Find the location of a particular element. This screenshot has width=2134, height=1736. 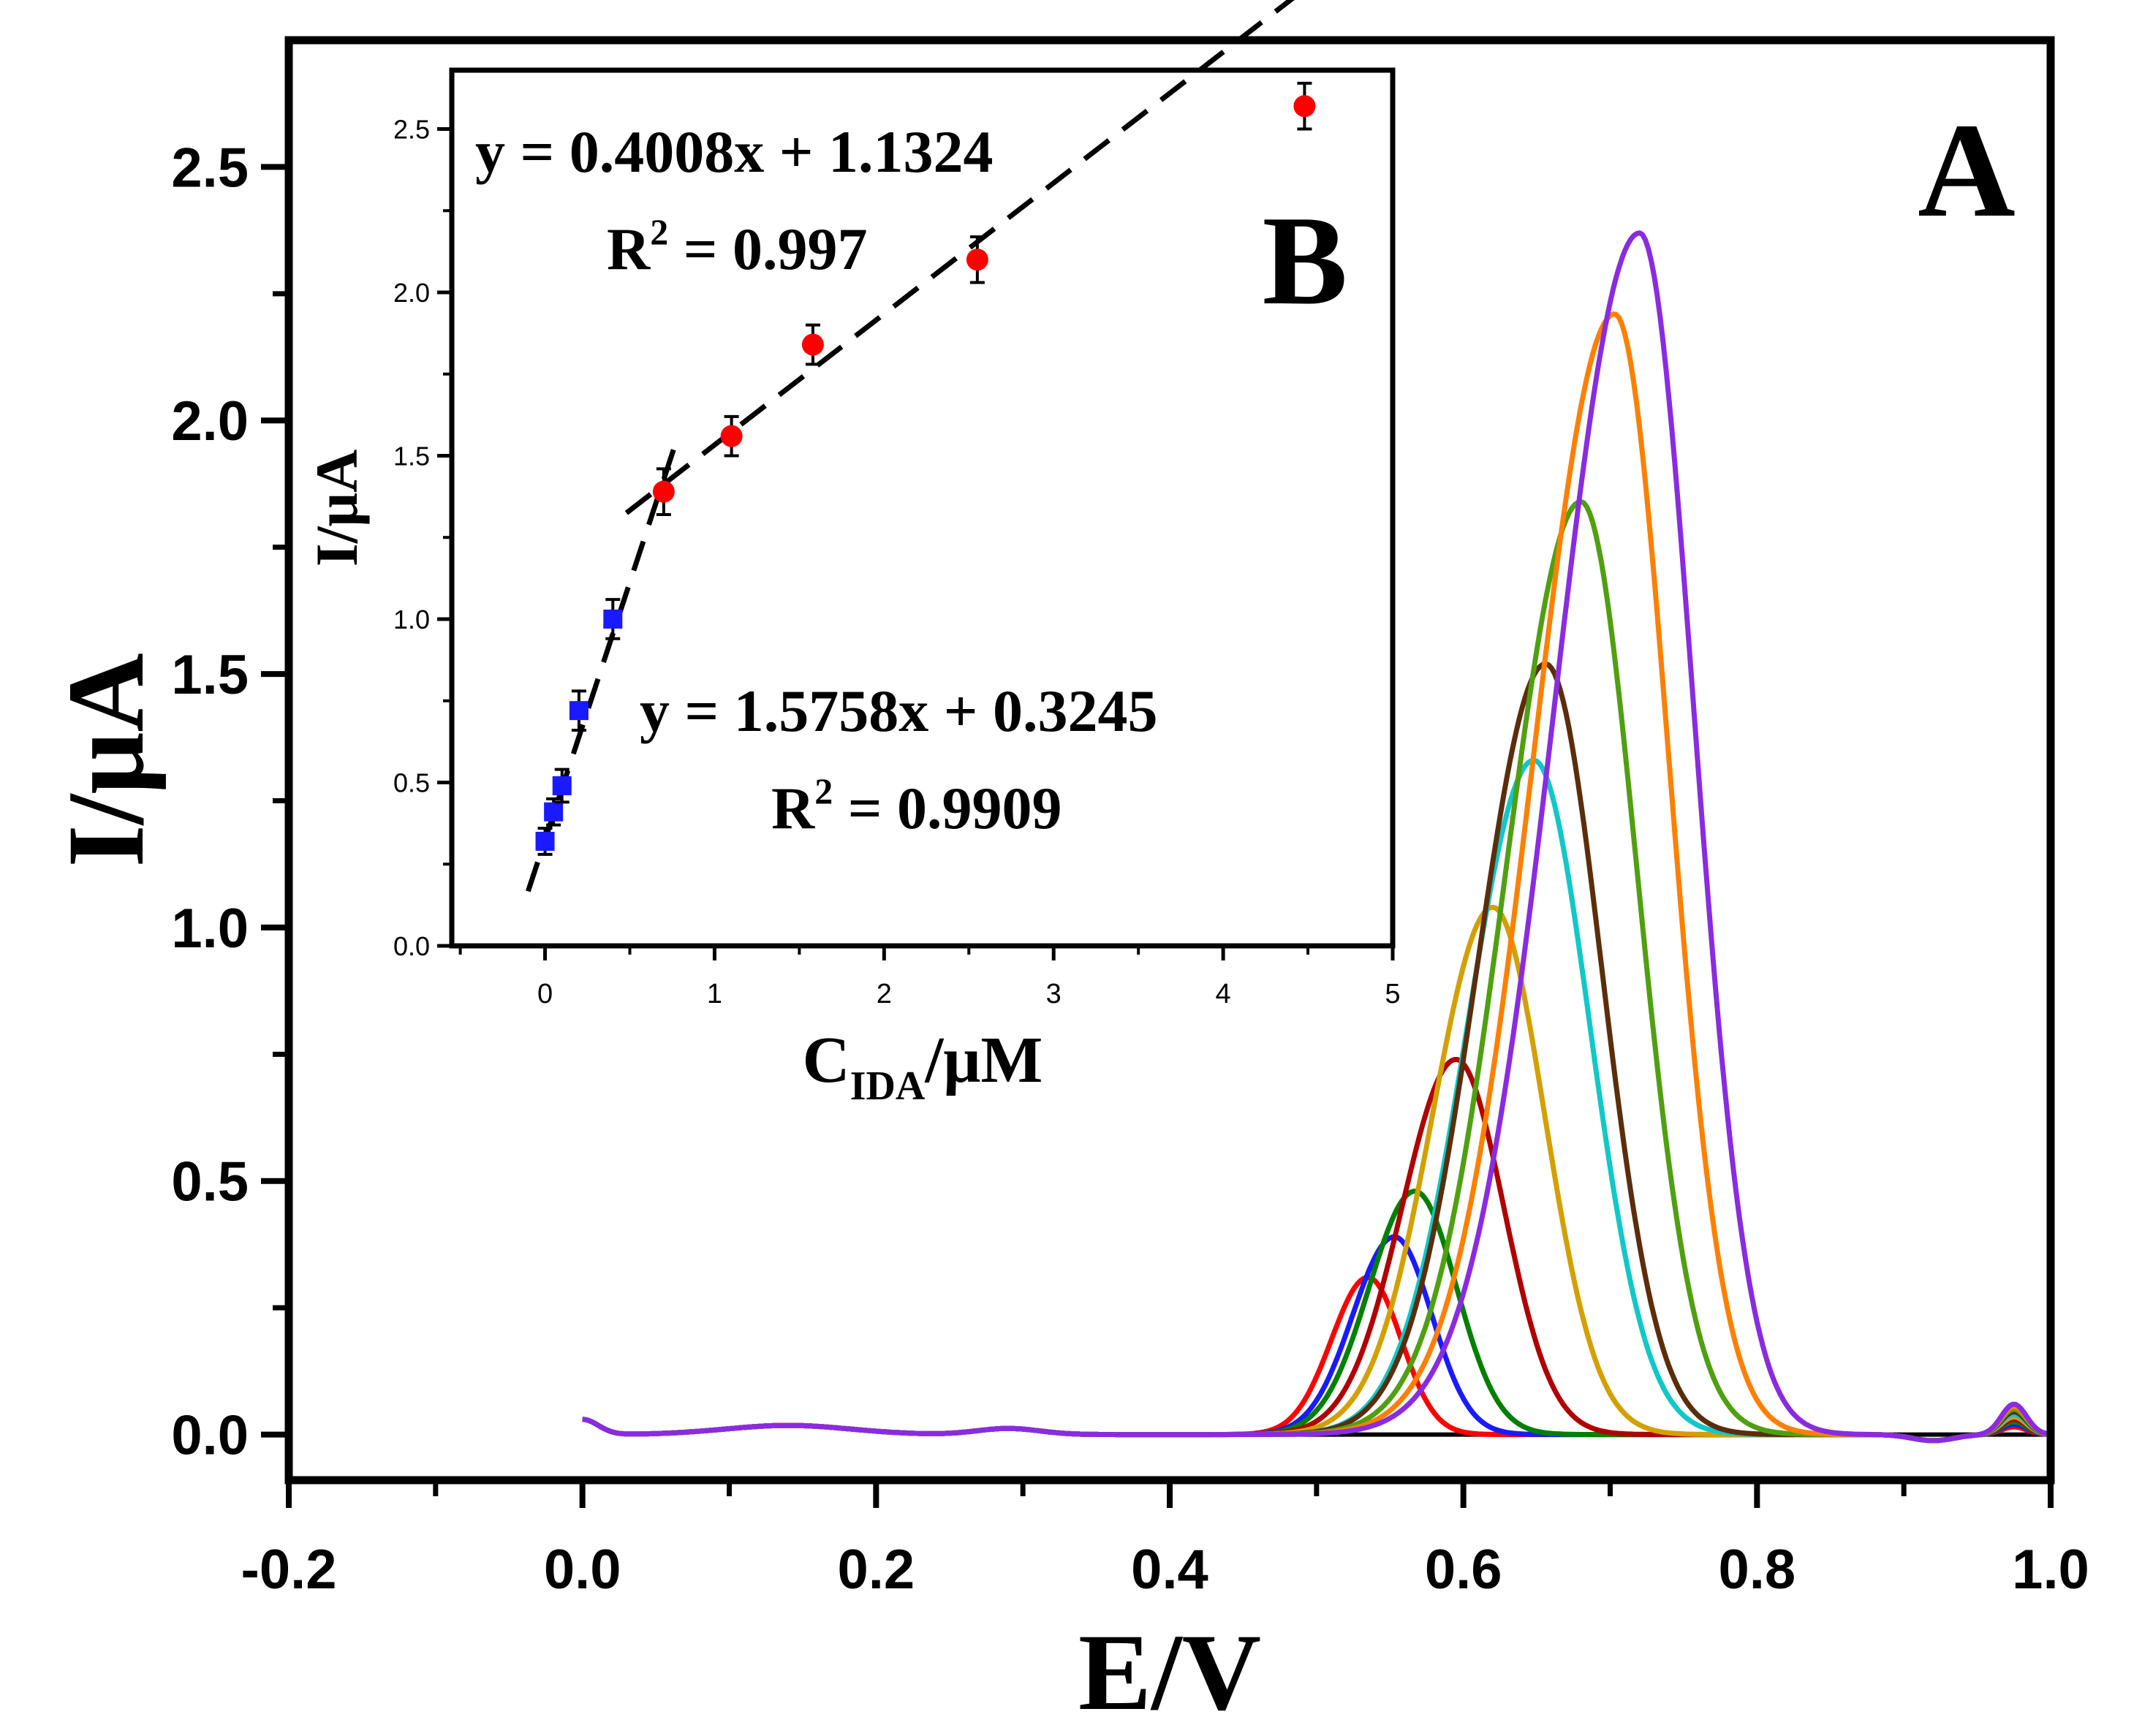

main-x-tick-label: 0.0 is located at coordinates (582, 1570).